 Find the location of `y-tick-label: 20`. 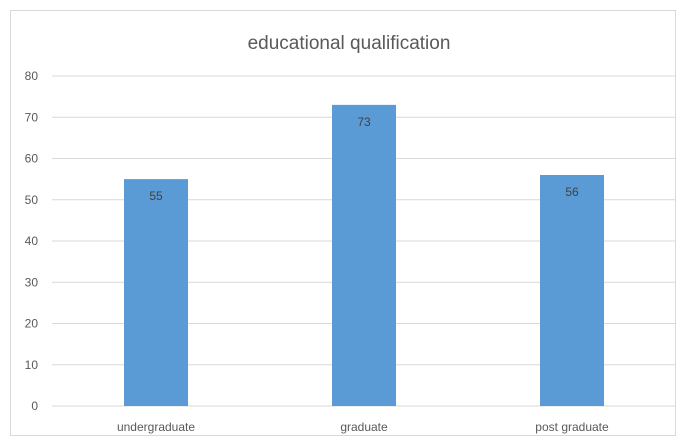

y-tick-label: 20 is located at coordinates (32, 324).